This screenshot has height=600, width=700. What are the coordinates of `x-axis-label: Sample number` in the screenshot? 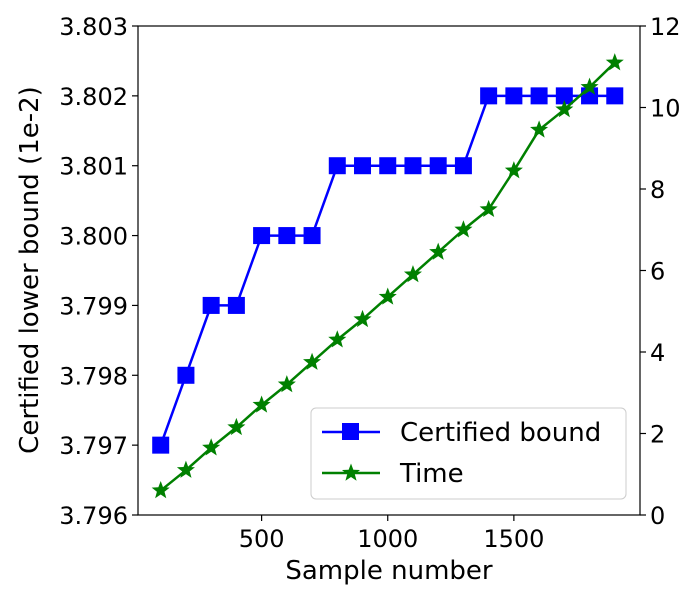 It's located at (389, 571).